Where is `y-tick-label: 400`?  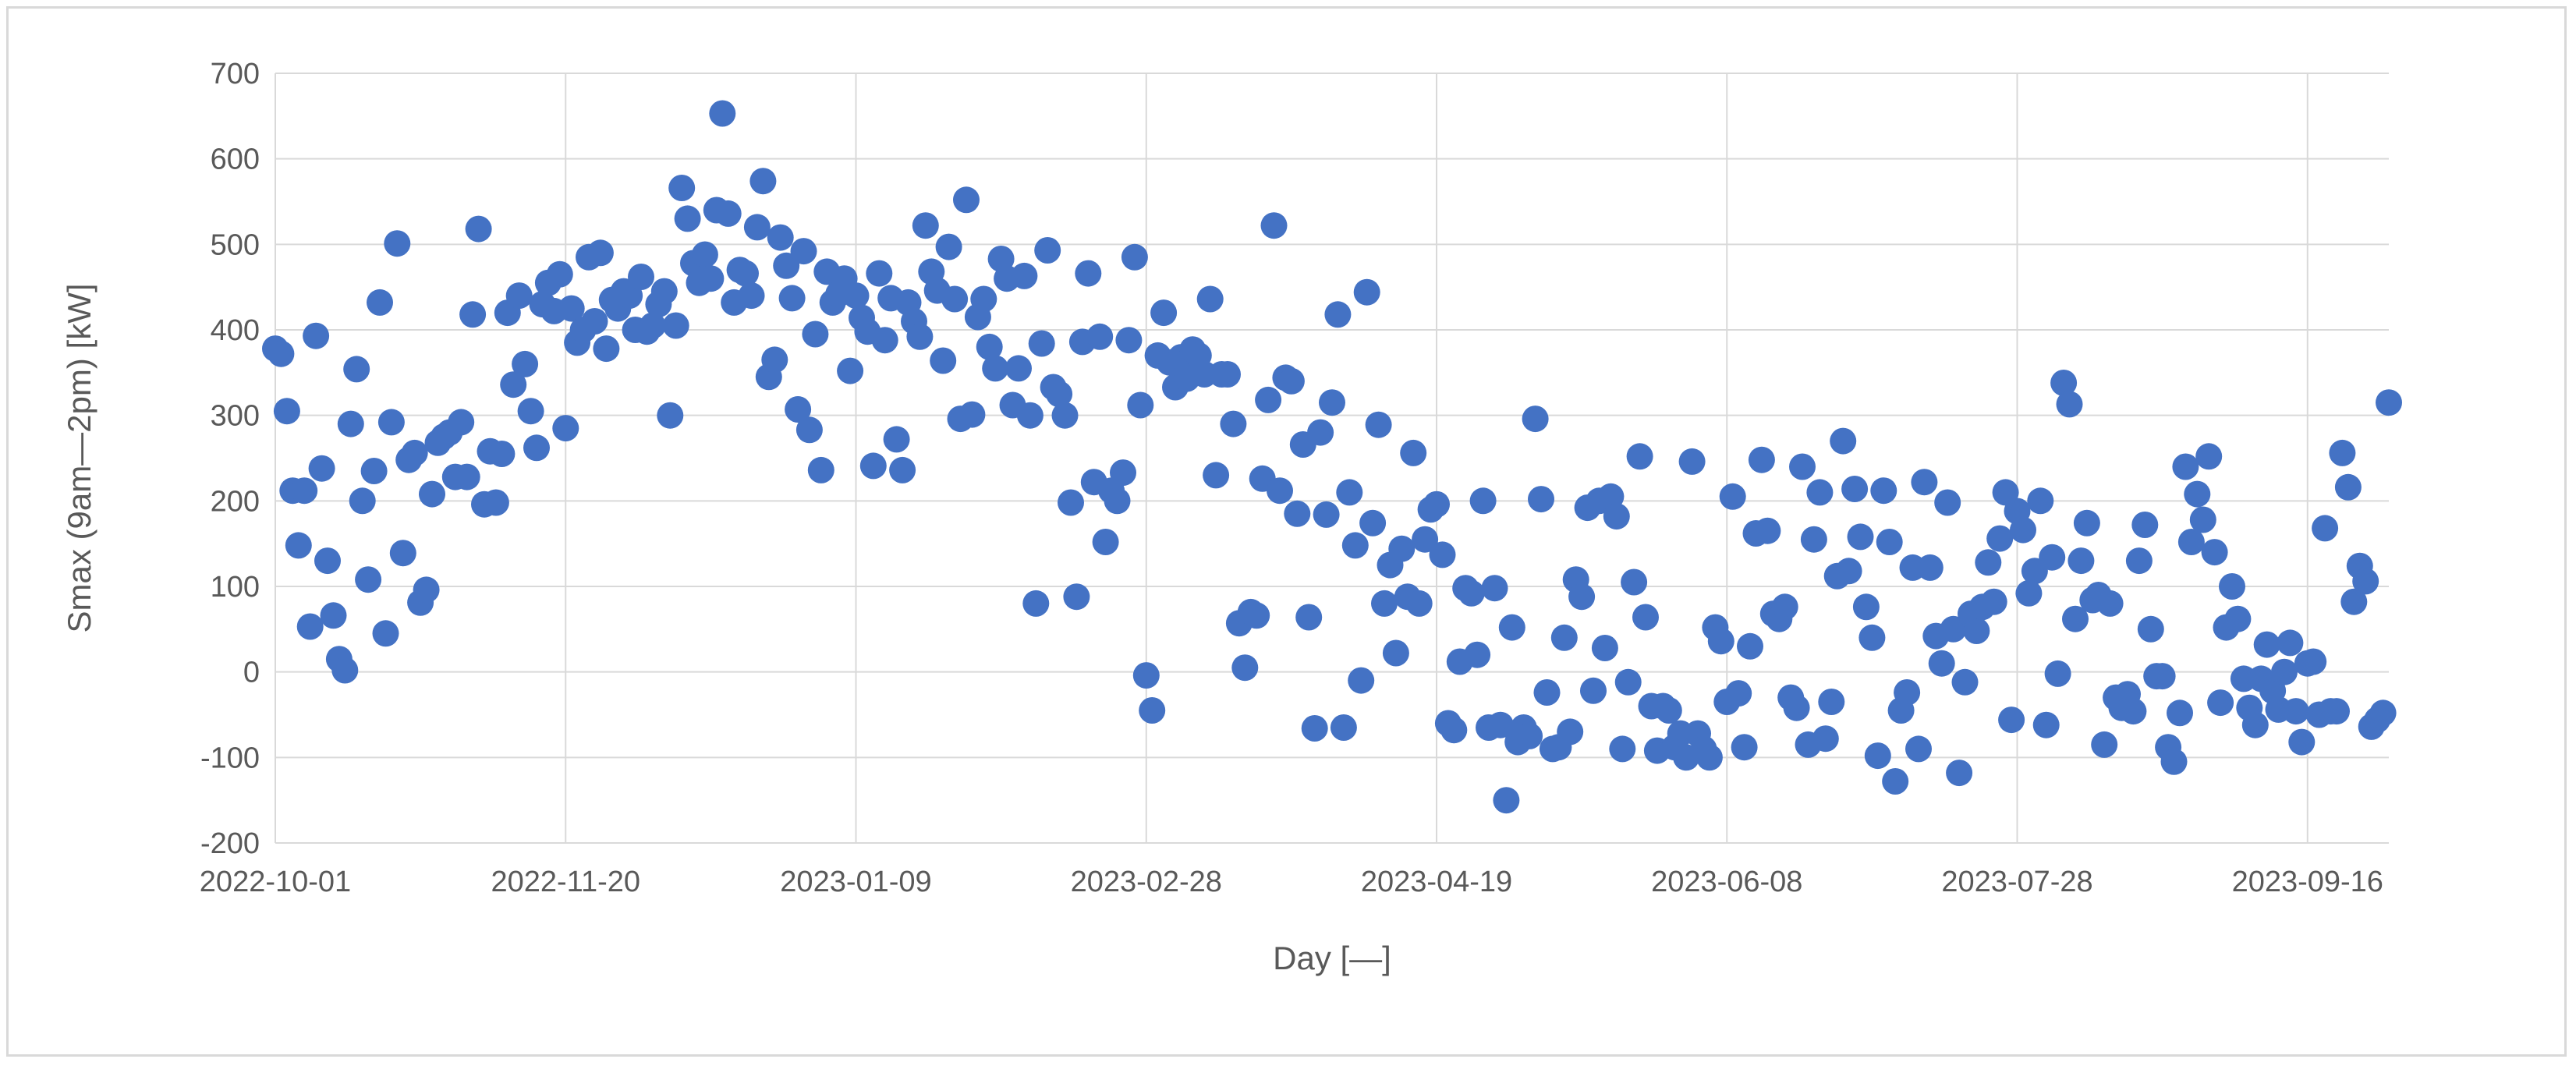 y-tick-label: 400 is located at coordinates (235, 330).